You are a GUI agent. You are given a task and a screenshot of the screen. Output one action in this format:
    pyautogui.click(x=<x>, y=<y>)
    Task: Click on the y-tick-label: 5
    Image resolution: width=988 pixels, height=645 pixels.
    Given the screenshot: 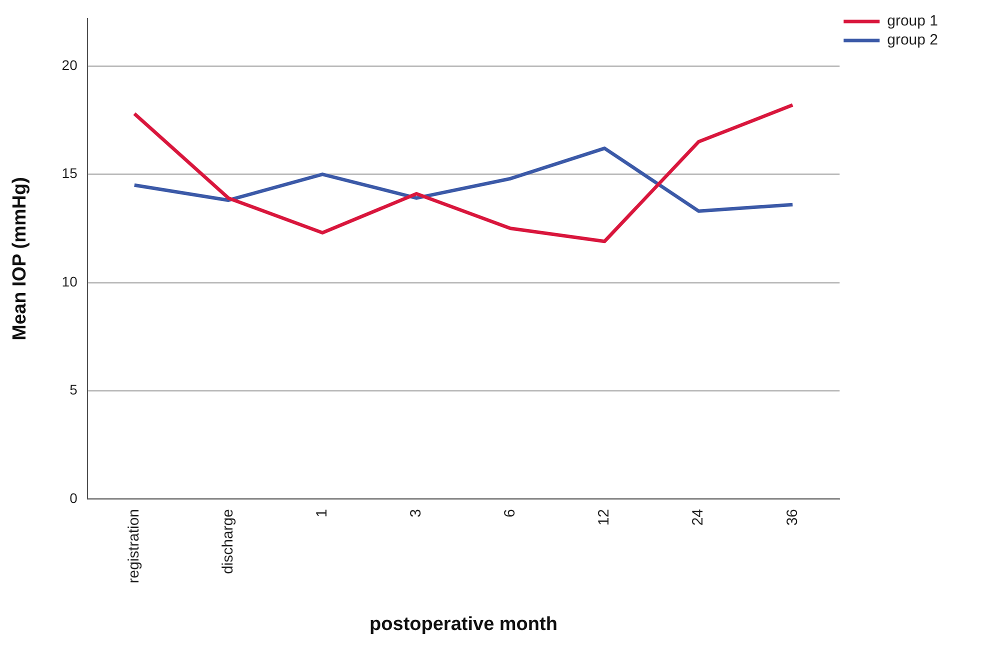 What is the action you would take?
    pyautogui.click(x=74, y=390)
    